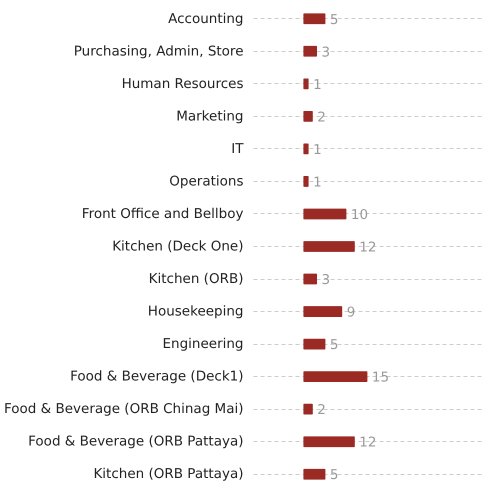  I want to click on y-tick-label: Food & Beverage (ORB Chinag Mai), so click(124, 409).